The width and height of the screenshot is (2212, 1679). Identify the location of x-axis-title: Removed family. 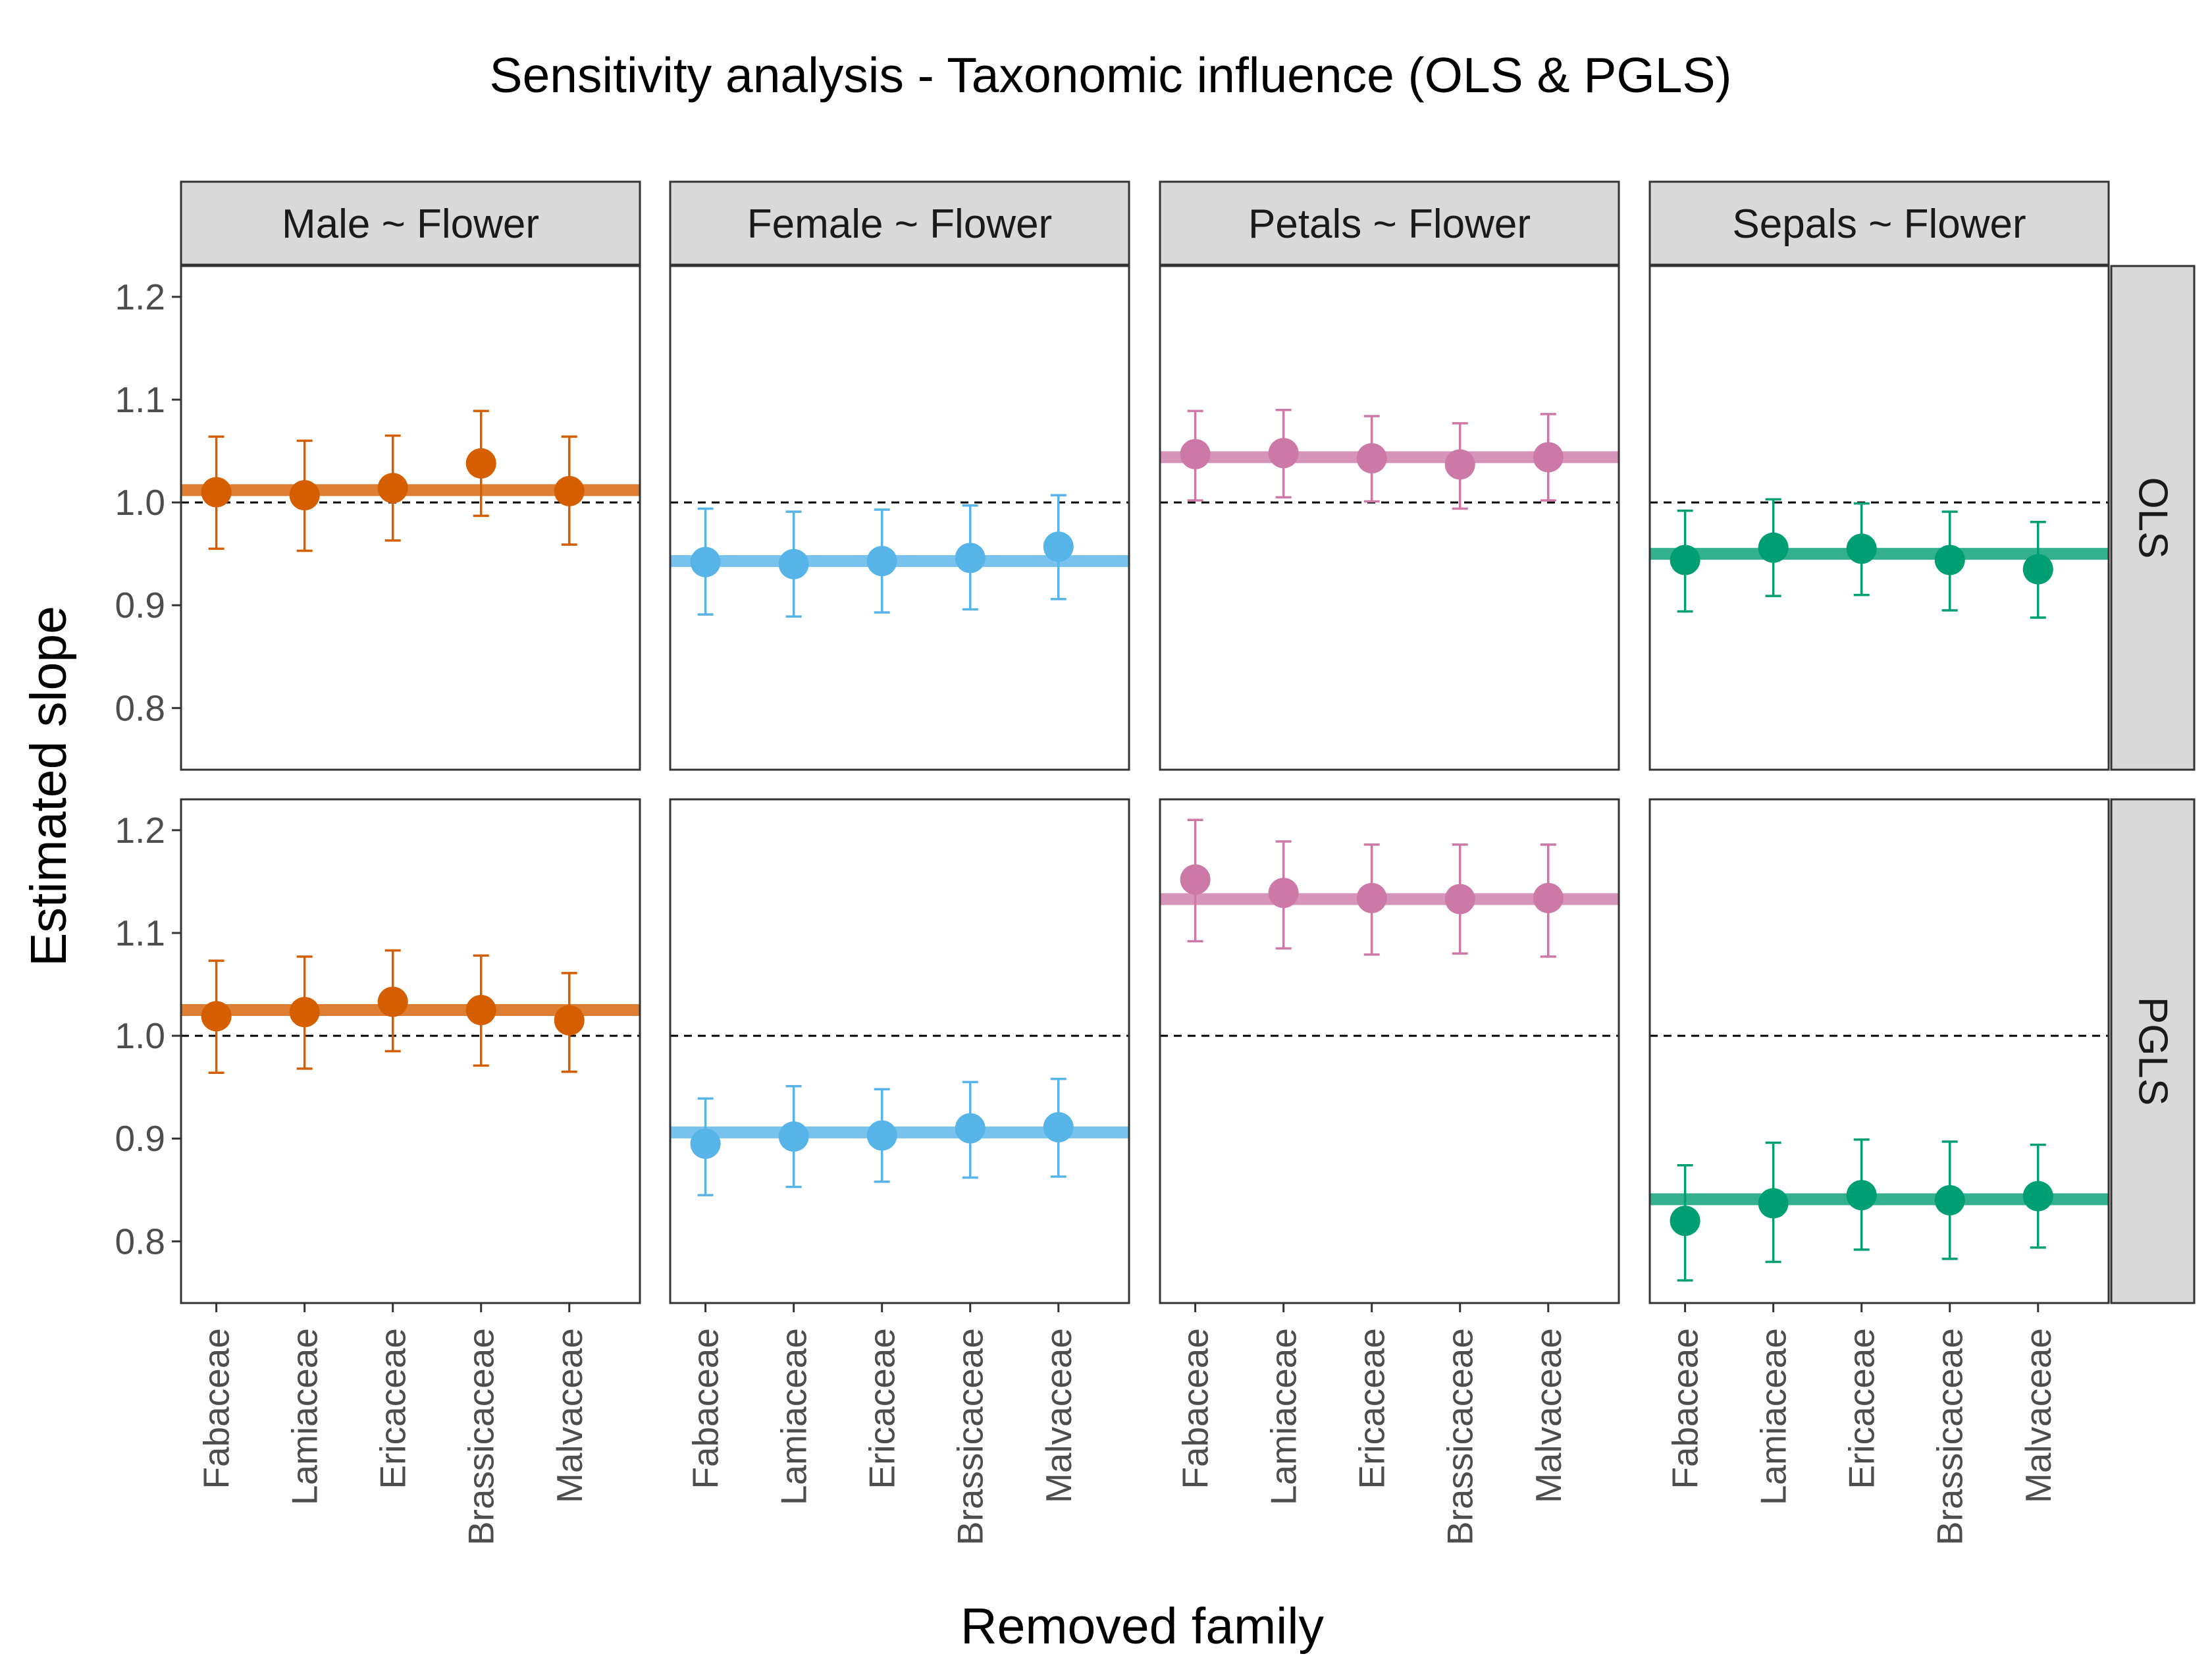
(1143, 1626).